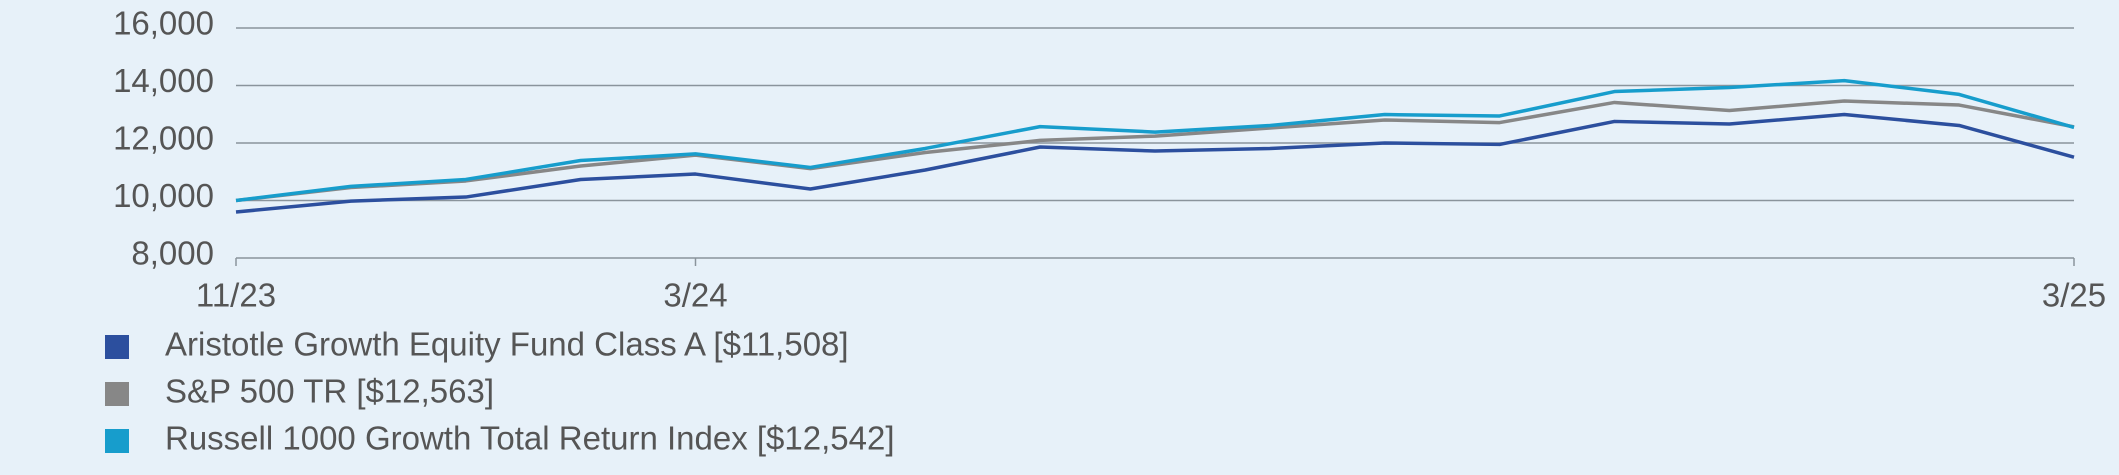  I want to click on y-tick-label: 16,000, so click(163, 23).